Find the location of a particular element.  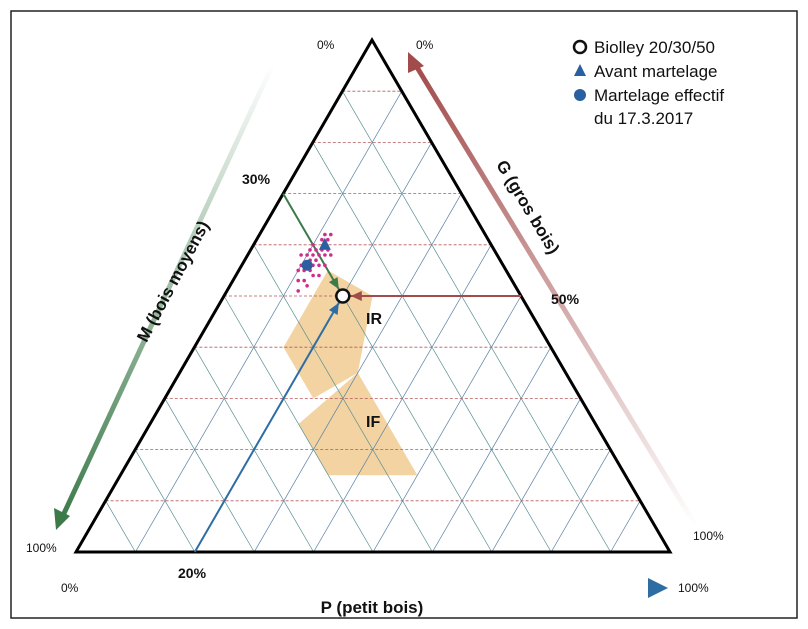

series is located at coordinates (326, 270).